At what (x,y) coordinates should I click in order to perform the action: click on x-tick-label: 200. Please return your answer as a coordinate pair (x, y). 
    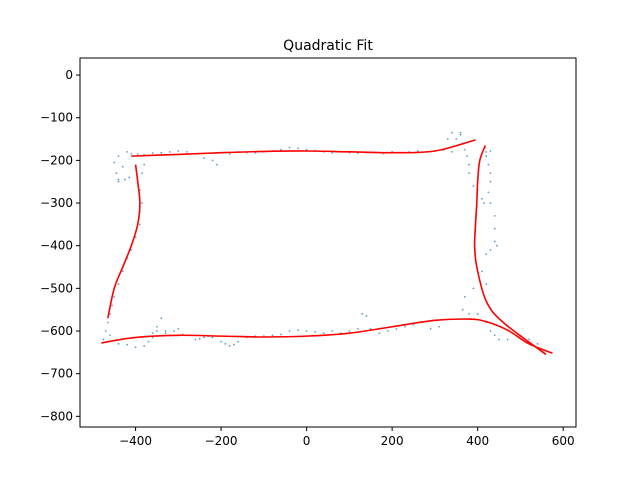
    Looking at the image, I should click on (392, 441).